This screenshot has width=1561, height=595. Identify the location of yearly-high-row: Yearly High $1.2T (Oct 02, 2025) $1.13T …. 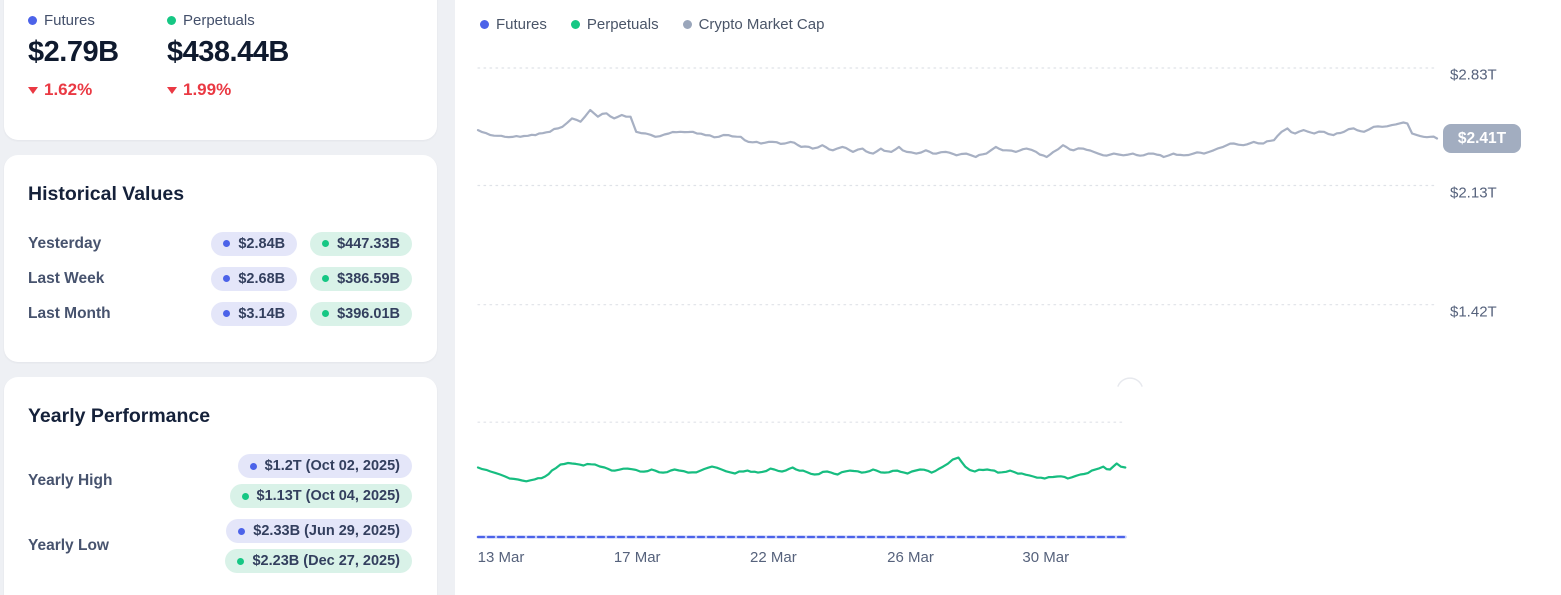
(220, 481).